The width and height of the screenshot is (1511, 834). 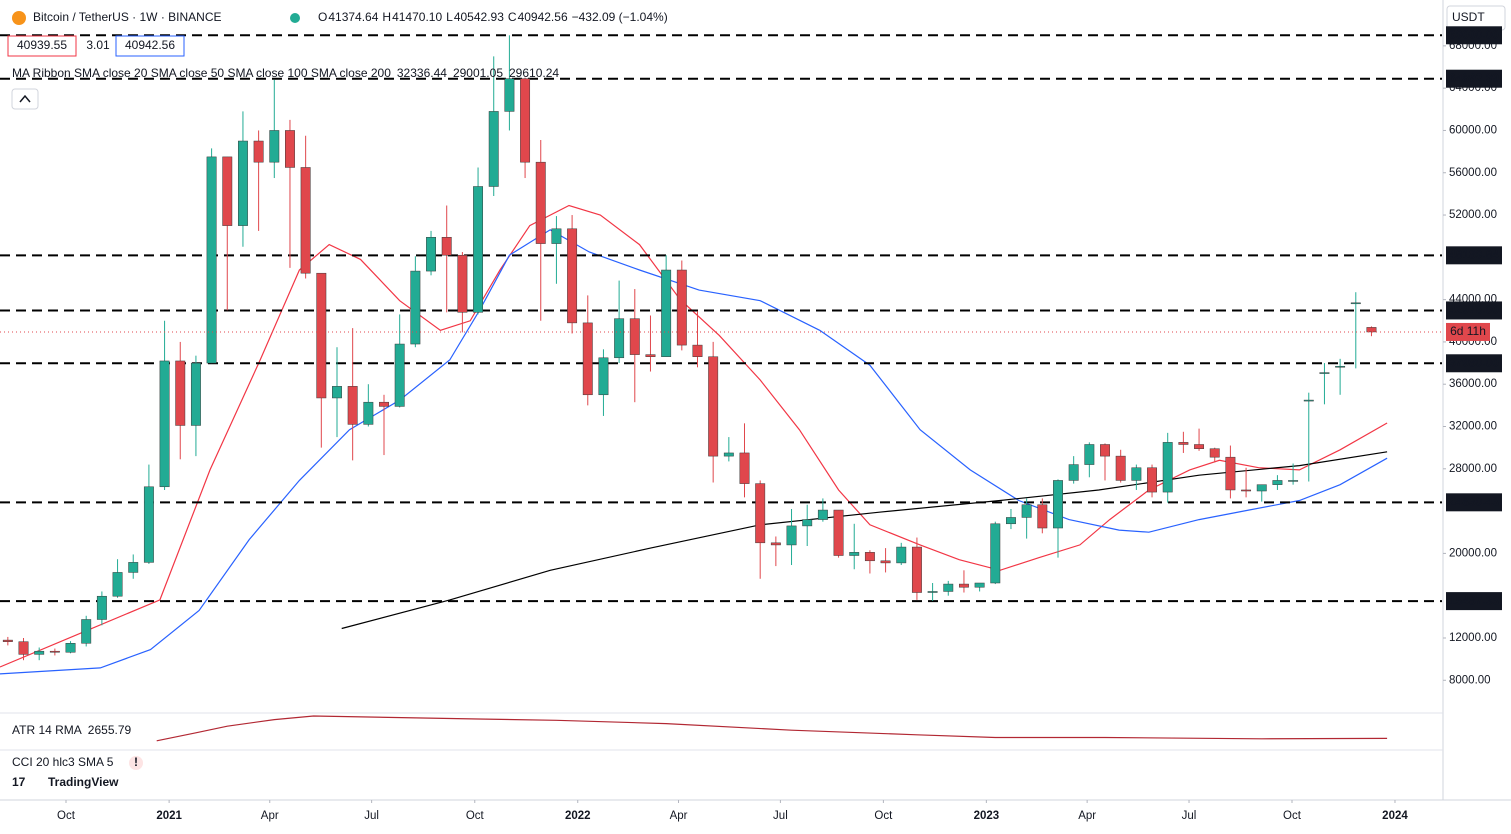 What do you see at coordinates (417, 17) in the screenshot?
I see `ohlc-value: 41470.10` at bounding box center [417, 17].